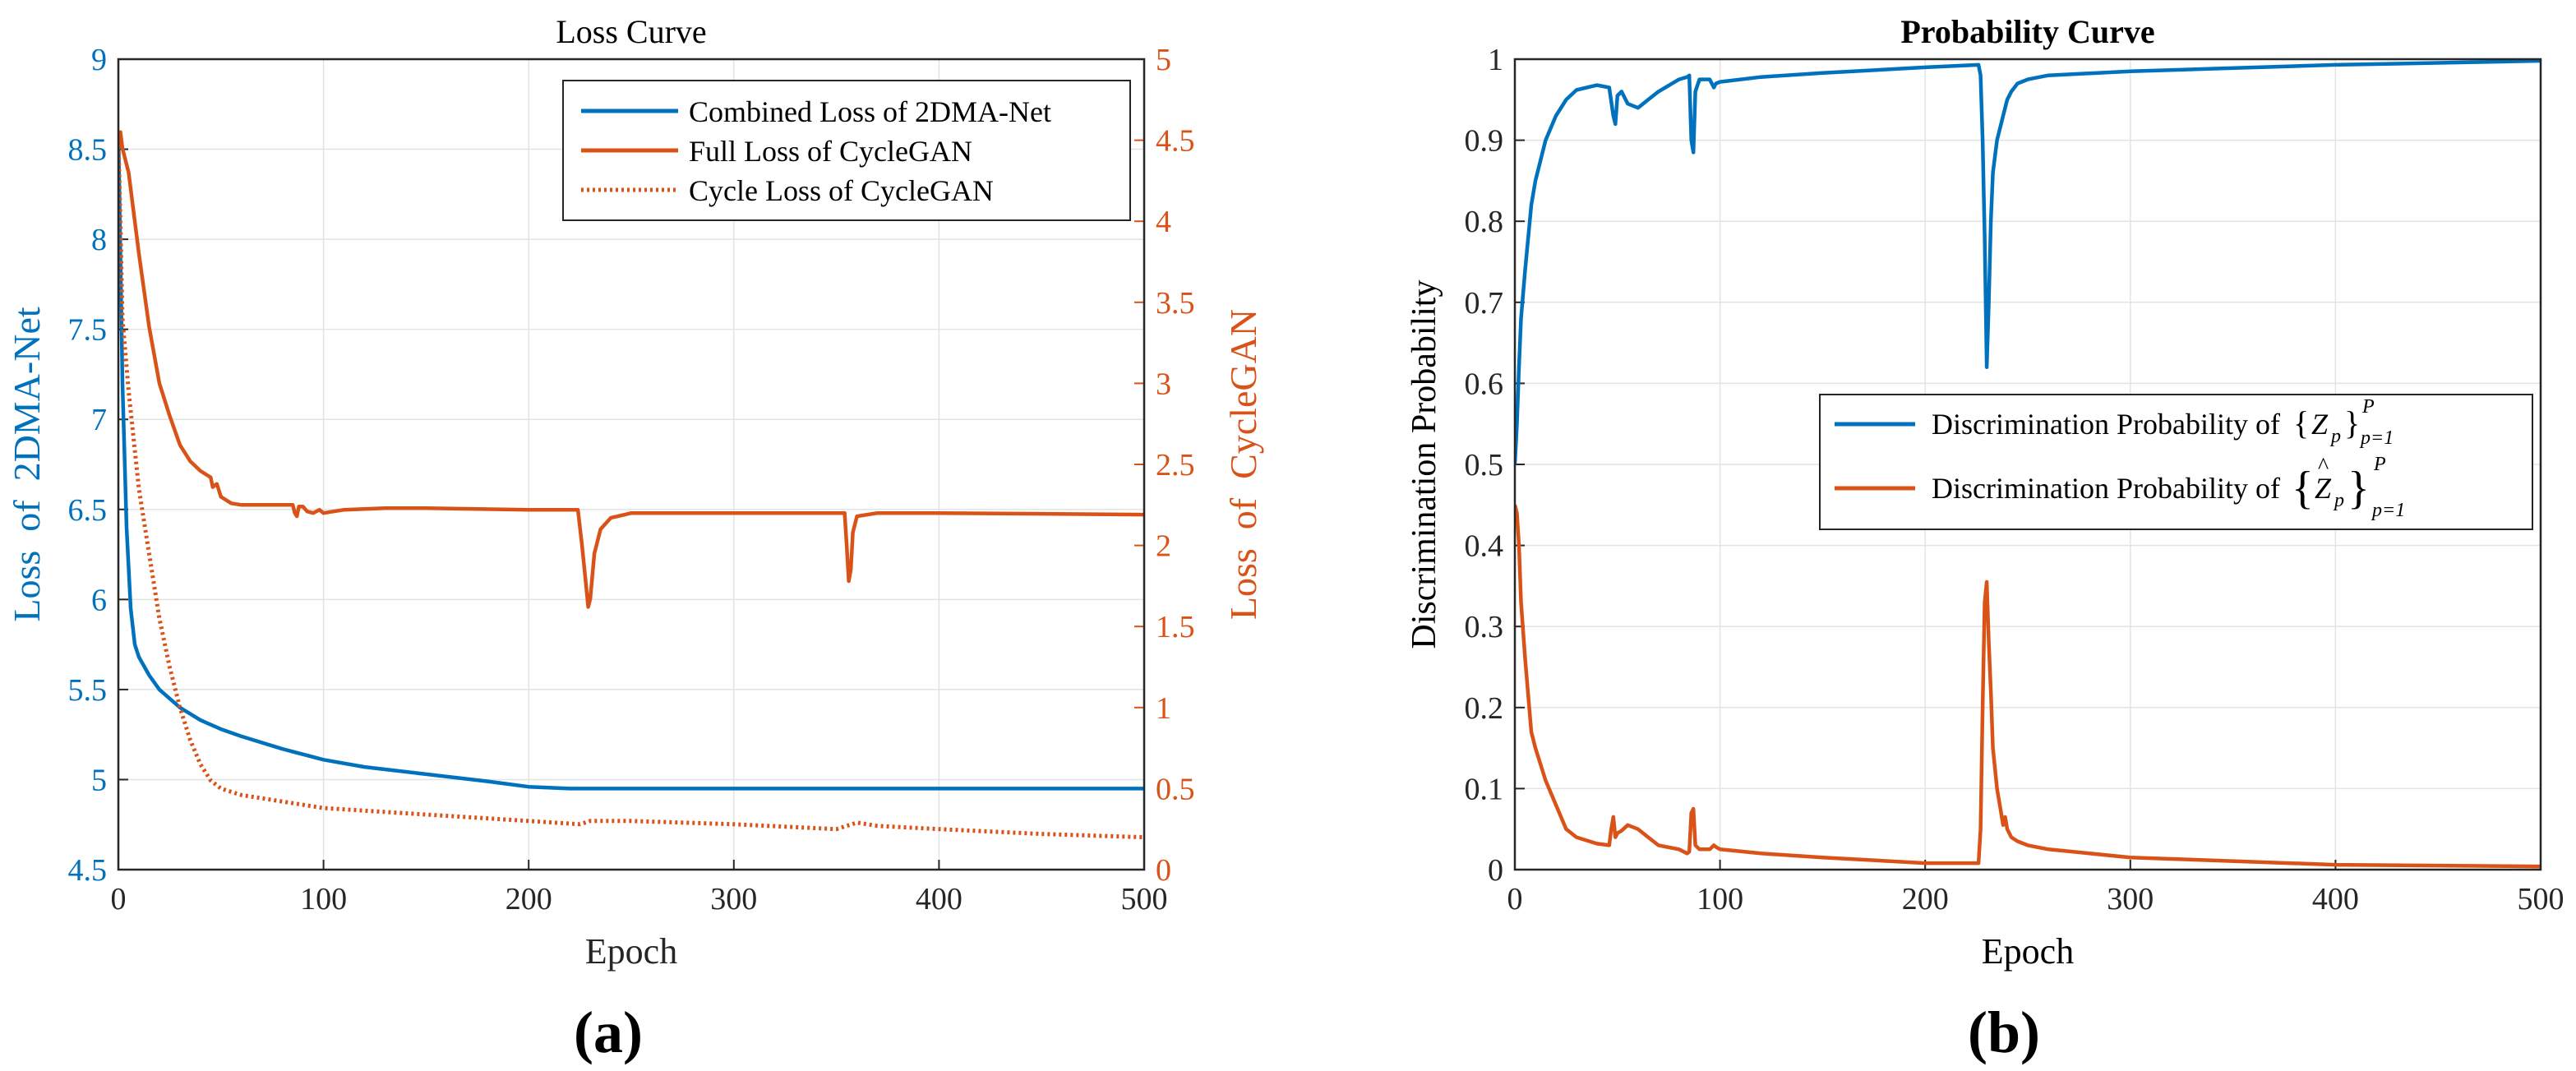  I want to click on math-z-symbol: Z, so click(2320, 424).